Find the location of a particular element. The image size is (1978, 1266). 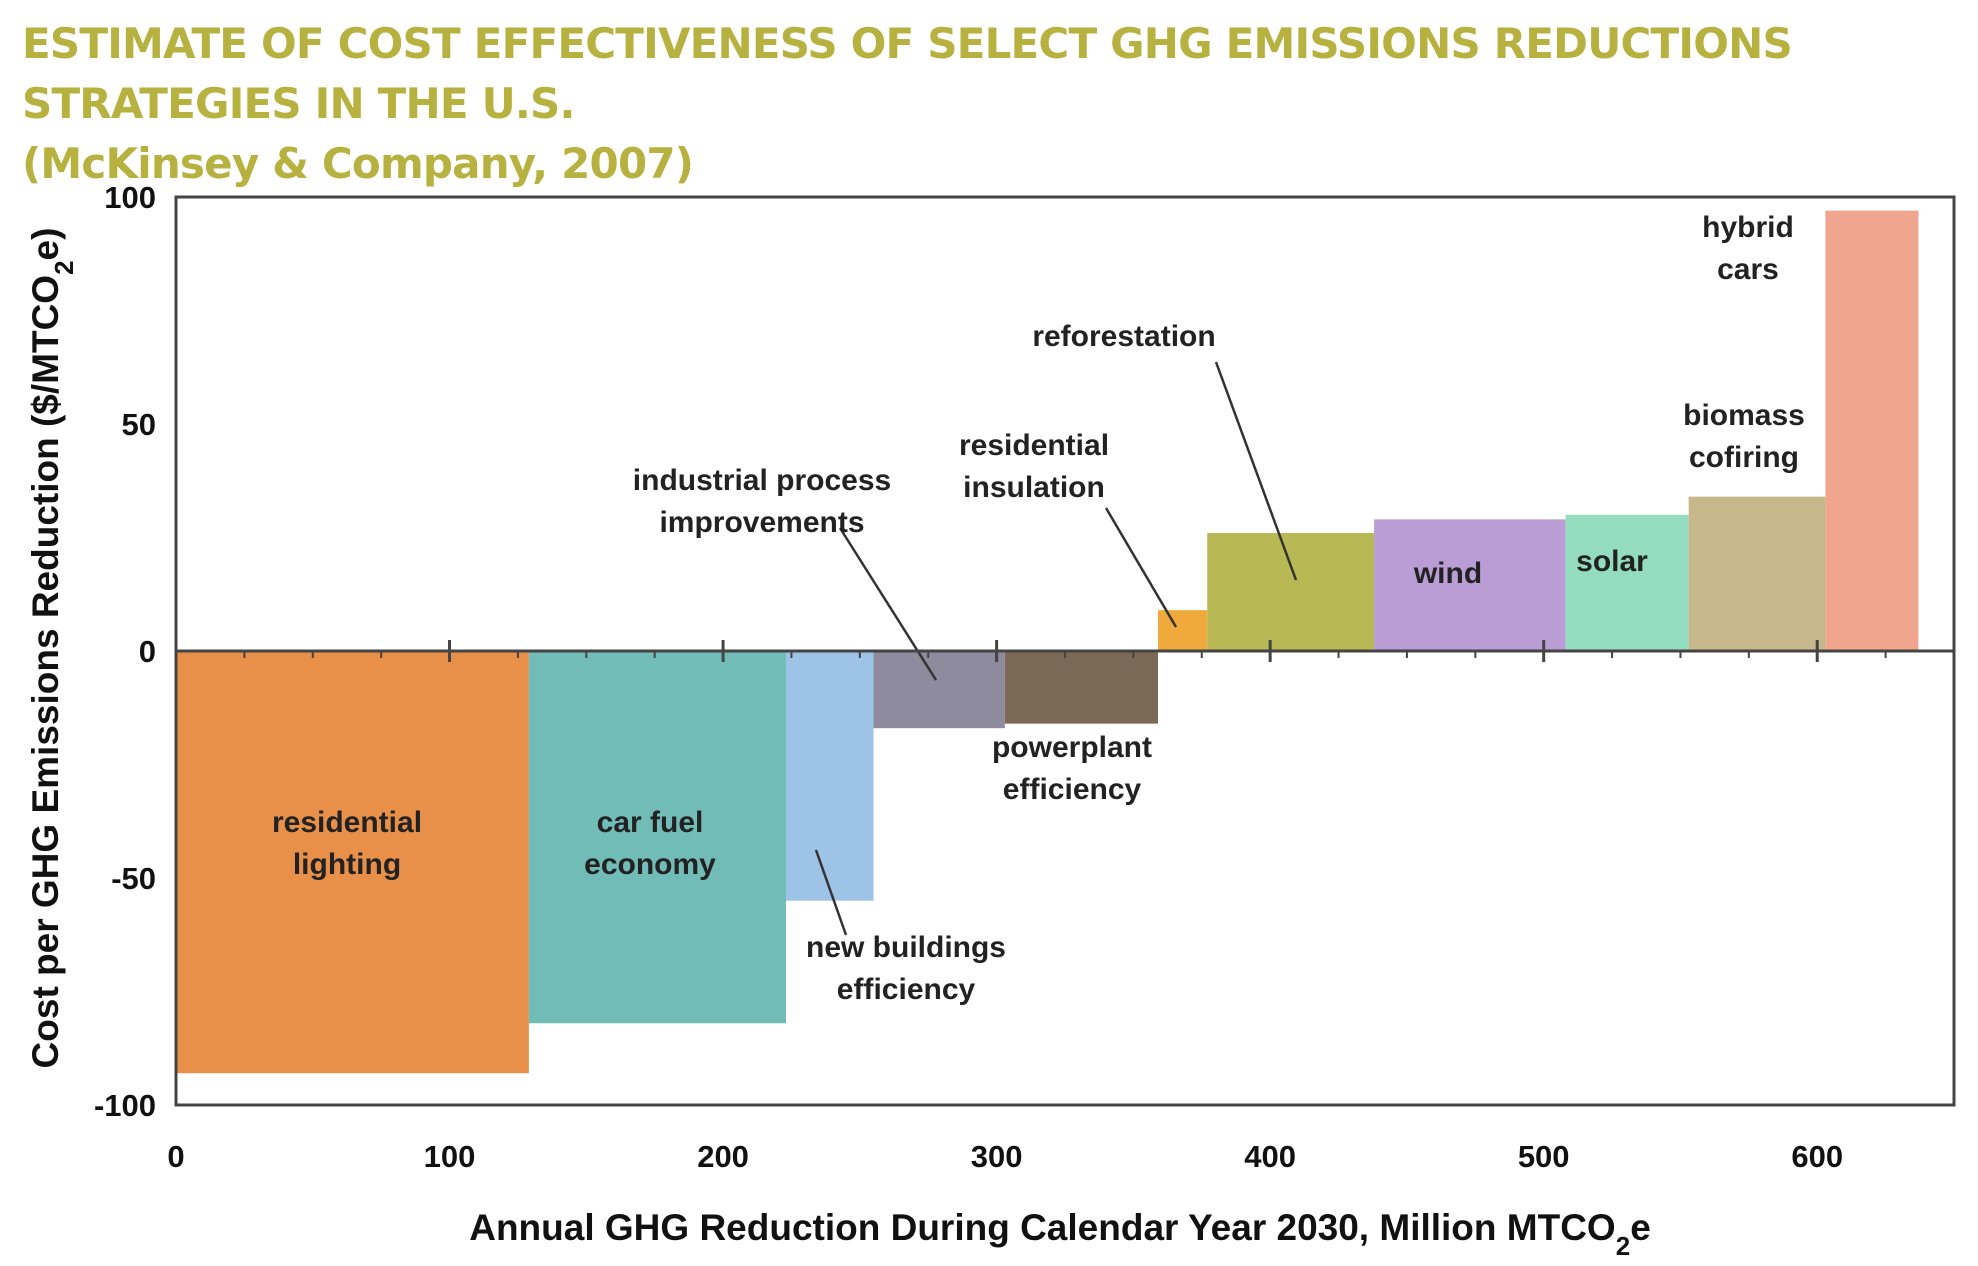

label-residential-lighting: residential lighting is located at coordinates (347, 843).